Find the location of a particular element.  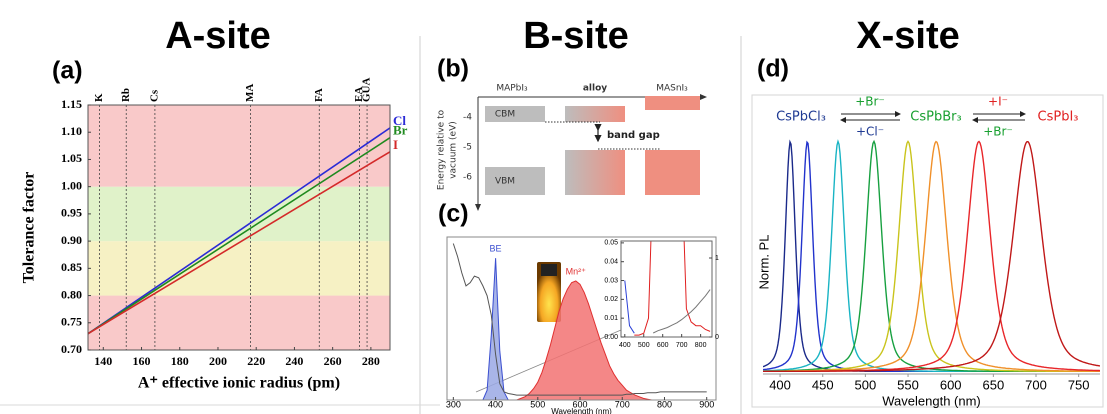

annotation: CsPbBr₃ is located at coordinates (935, 117).